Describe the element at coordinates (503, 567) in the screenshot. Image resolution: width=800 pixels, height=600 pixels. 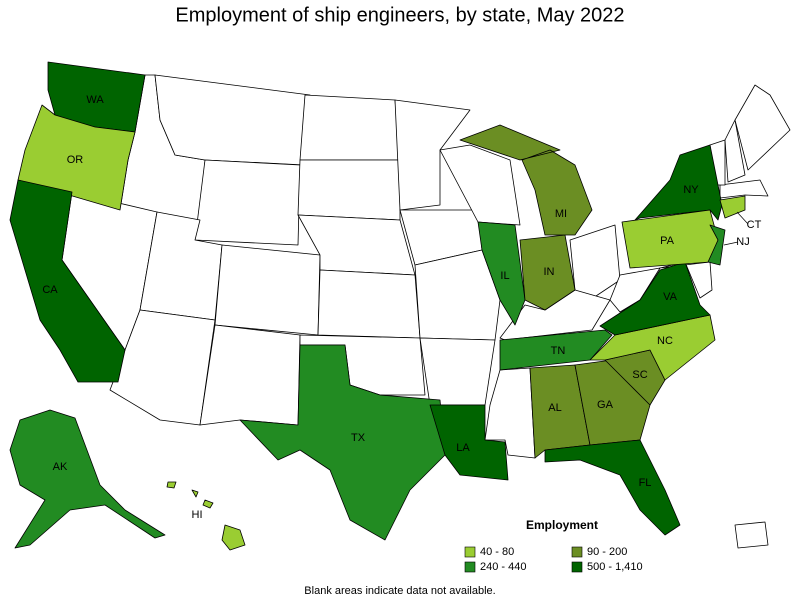
I see `legend-label: 240 - 440` at that location.